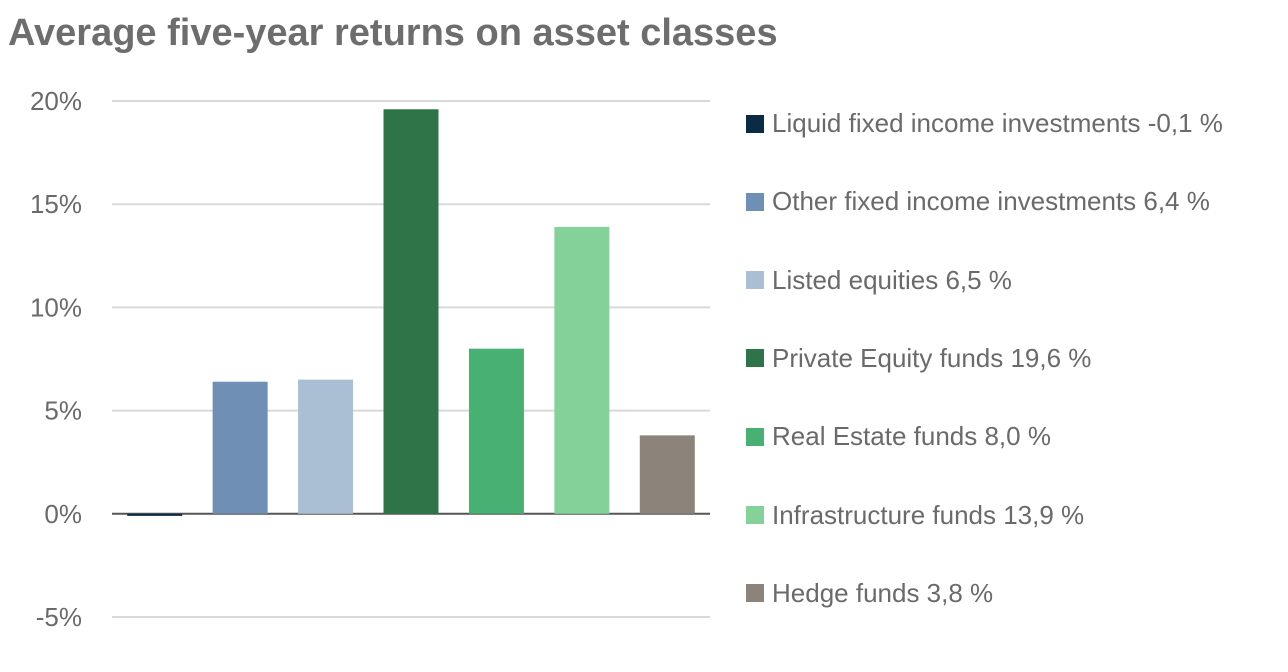  What do you see at coordinates (63, 514) in the screenshot?
I see `y-tick-label: 0%` at bounding box center [63, 514].